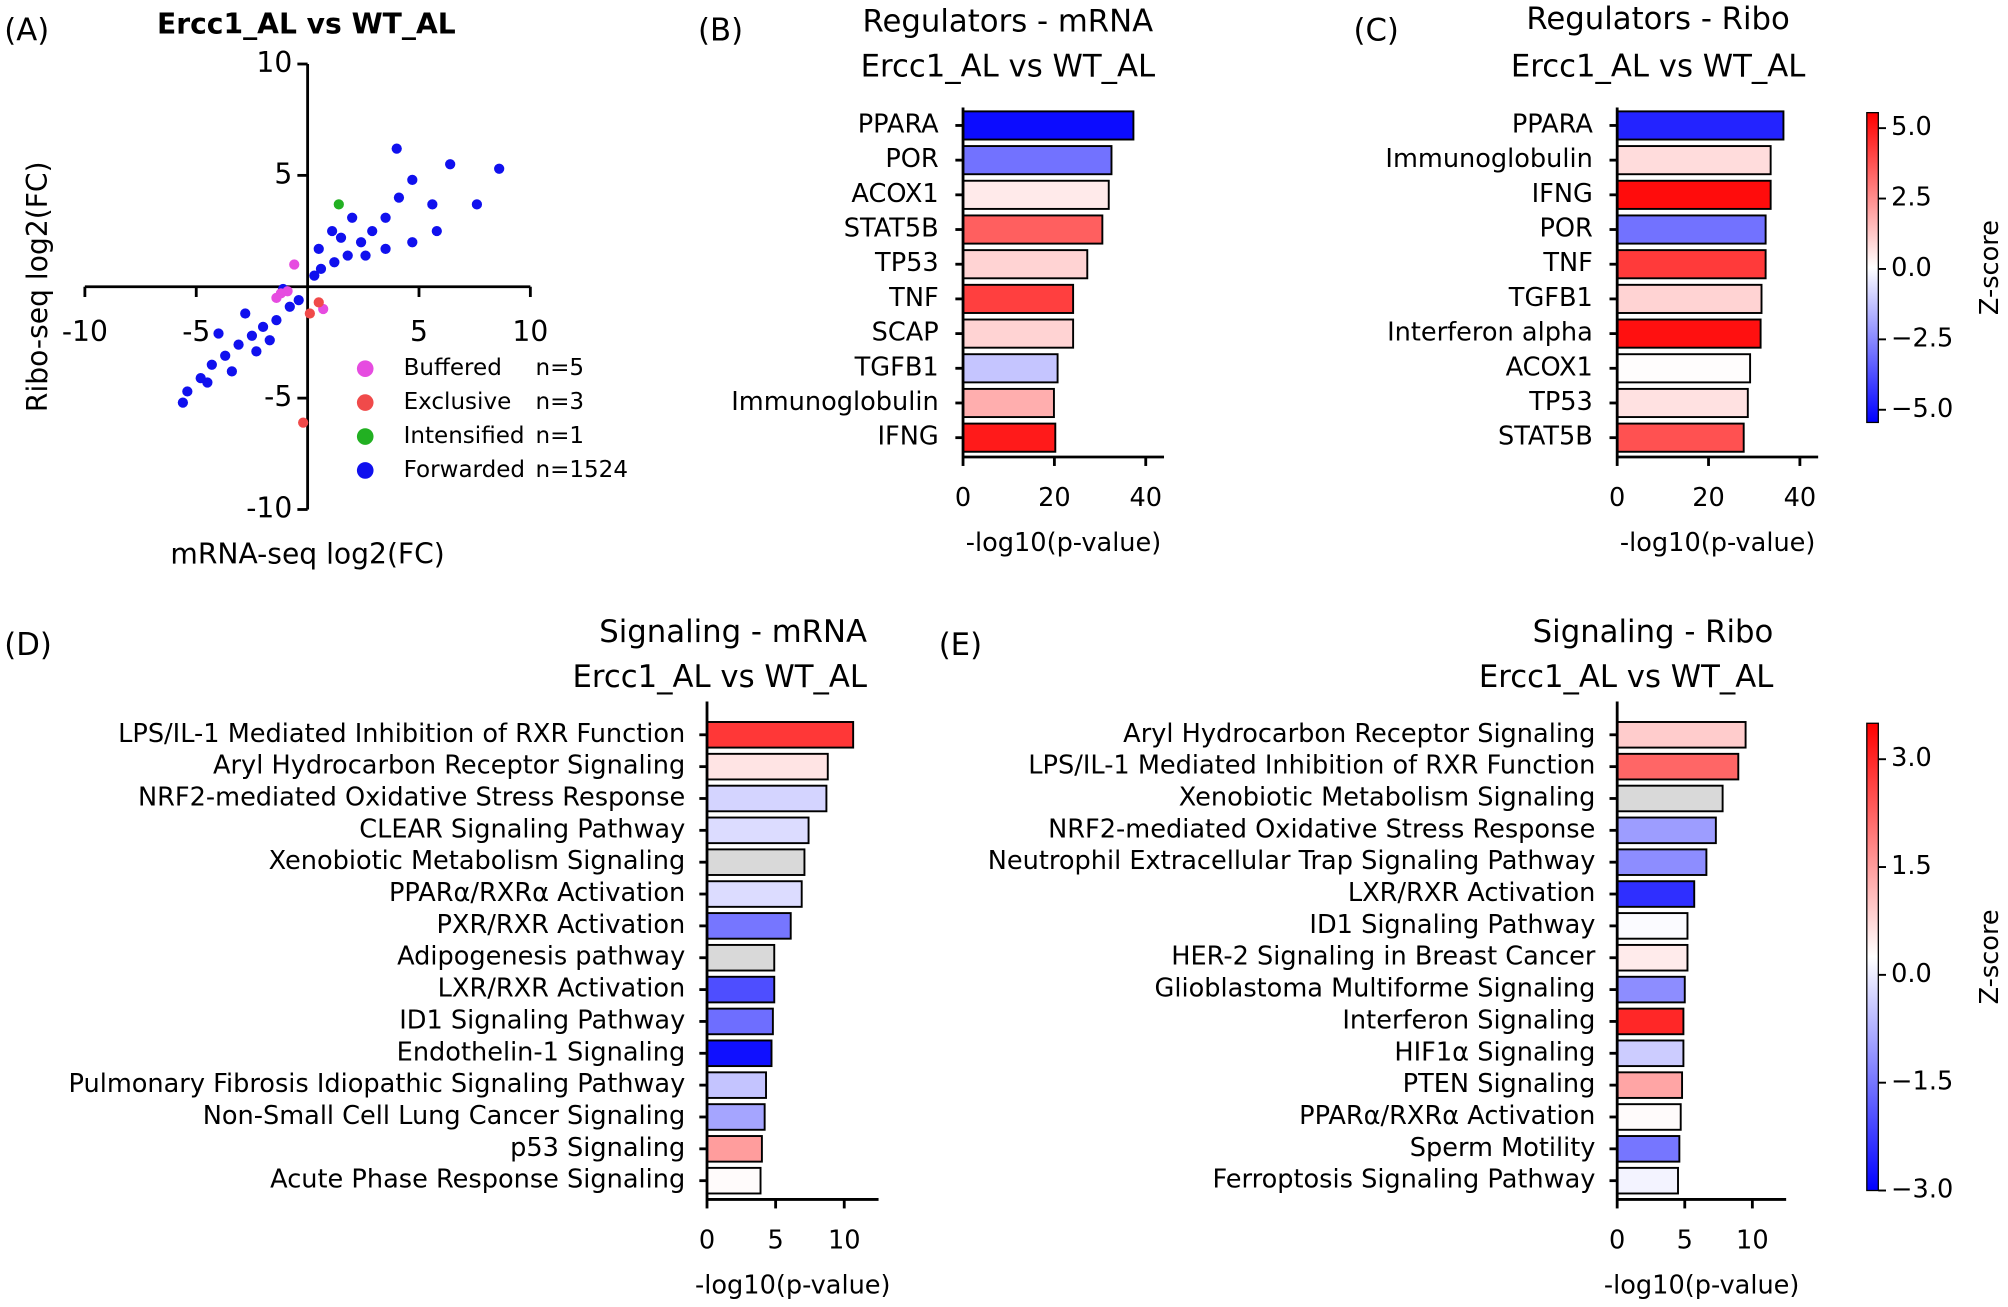  What do you see at coordinates (453, 368) in the screenshot?
I see `legend-label: Buffered` at bounding box center [453, 368].